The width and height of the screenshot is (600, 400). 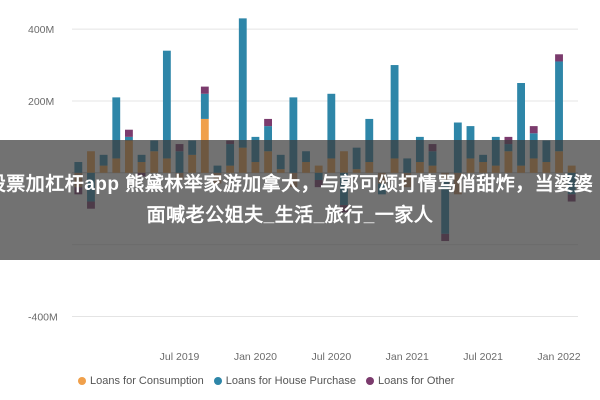 I want to click on x-tick-label: Jul 2019, so click(x=180, y=357).